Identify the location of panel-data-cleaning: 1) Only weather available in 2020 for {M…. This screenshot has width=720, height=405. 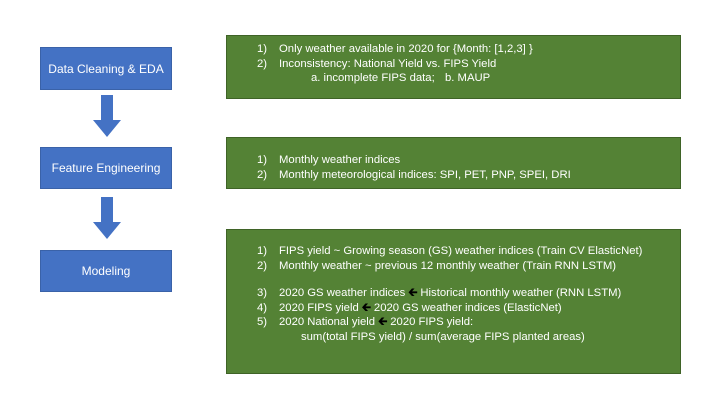
(453, 67).